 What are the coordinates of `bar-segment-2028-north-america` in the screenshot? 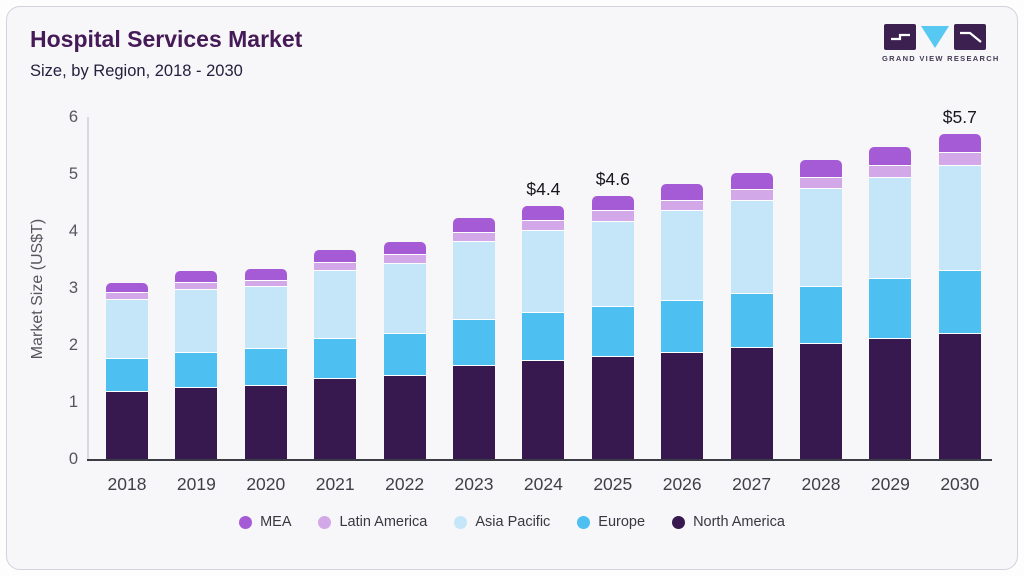 It's located at (821, 401).